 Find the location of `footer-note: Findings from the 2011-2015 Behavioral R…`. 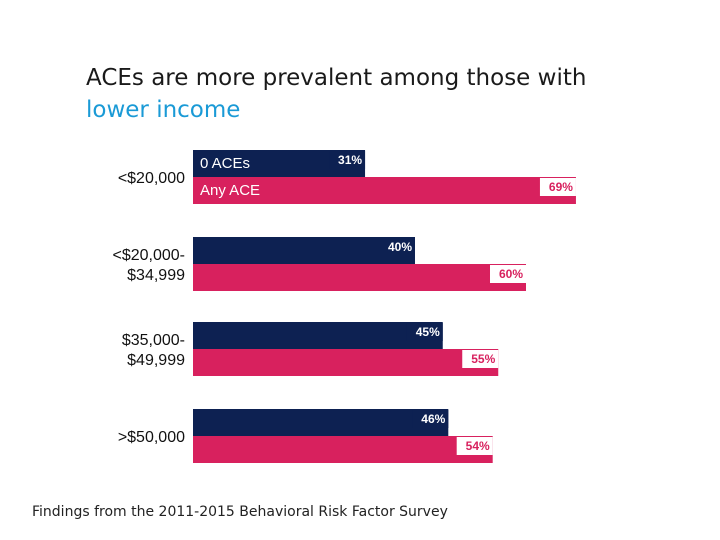

footer-note: Findings from the 2011-2015 Behavioral R… is located at coordinates (240, 512).